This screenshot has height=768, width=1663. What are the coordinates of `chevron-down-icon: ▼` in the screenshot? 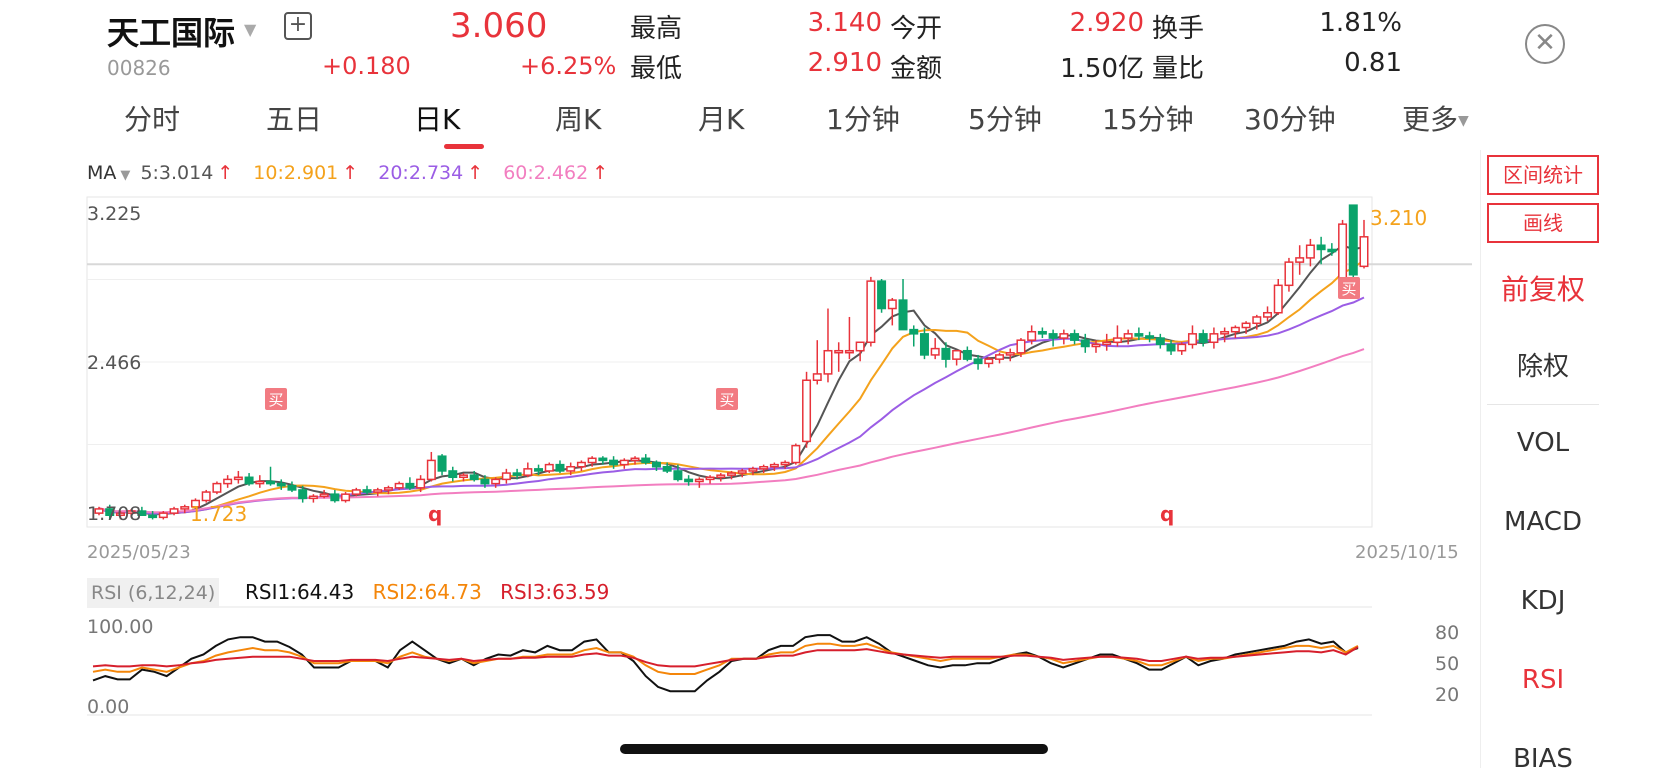 It's located at (250, 29).